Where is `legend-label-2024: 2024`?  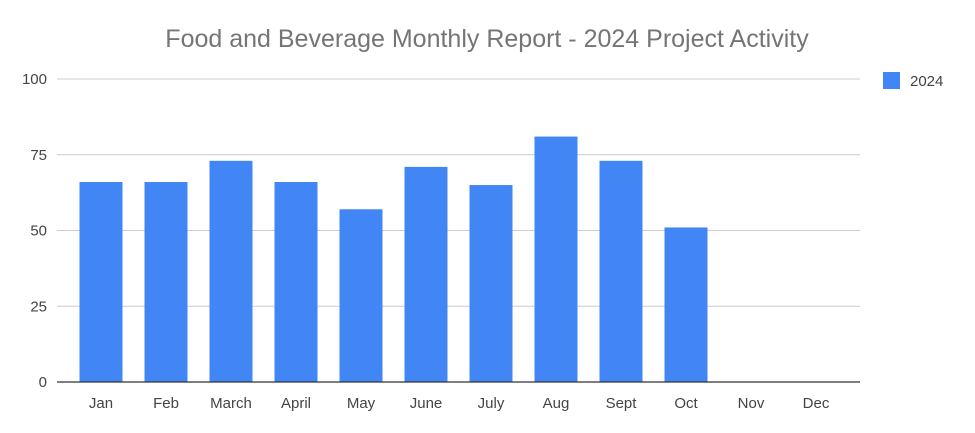 legend-label-2024: 2024 is located at coordinates (926, 81).